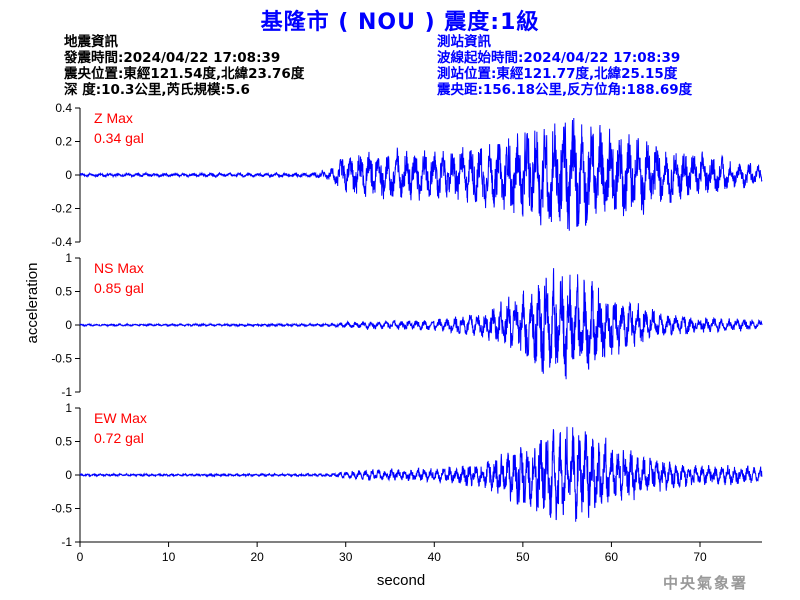  Describe the element at coordinates (113, 118) in the screenshot. I see `z-max-label: Z Max` at that location.